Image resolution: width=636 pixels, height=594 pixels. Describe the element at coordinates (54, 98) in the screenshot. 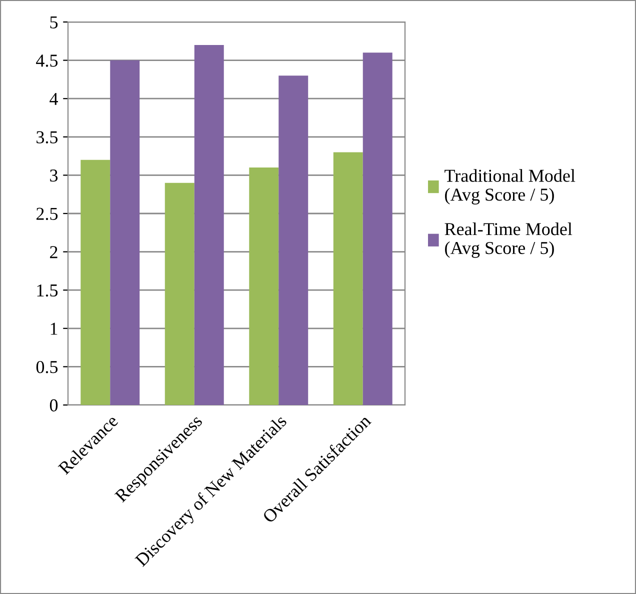

I see `y-tick-label: 4` at that location.